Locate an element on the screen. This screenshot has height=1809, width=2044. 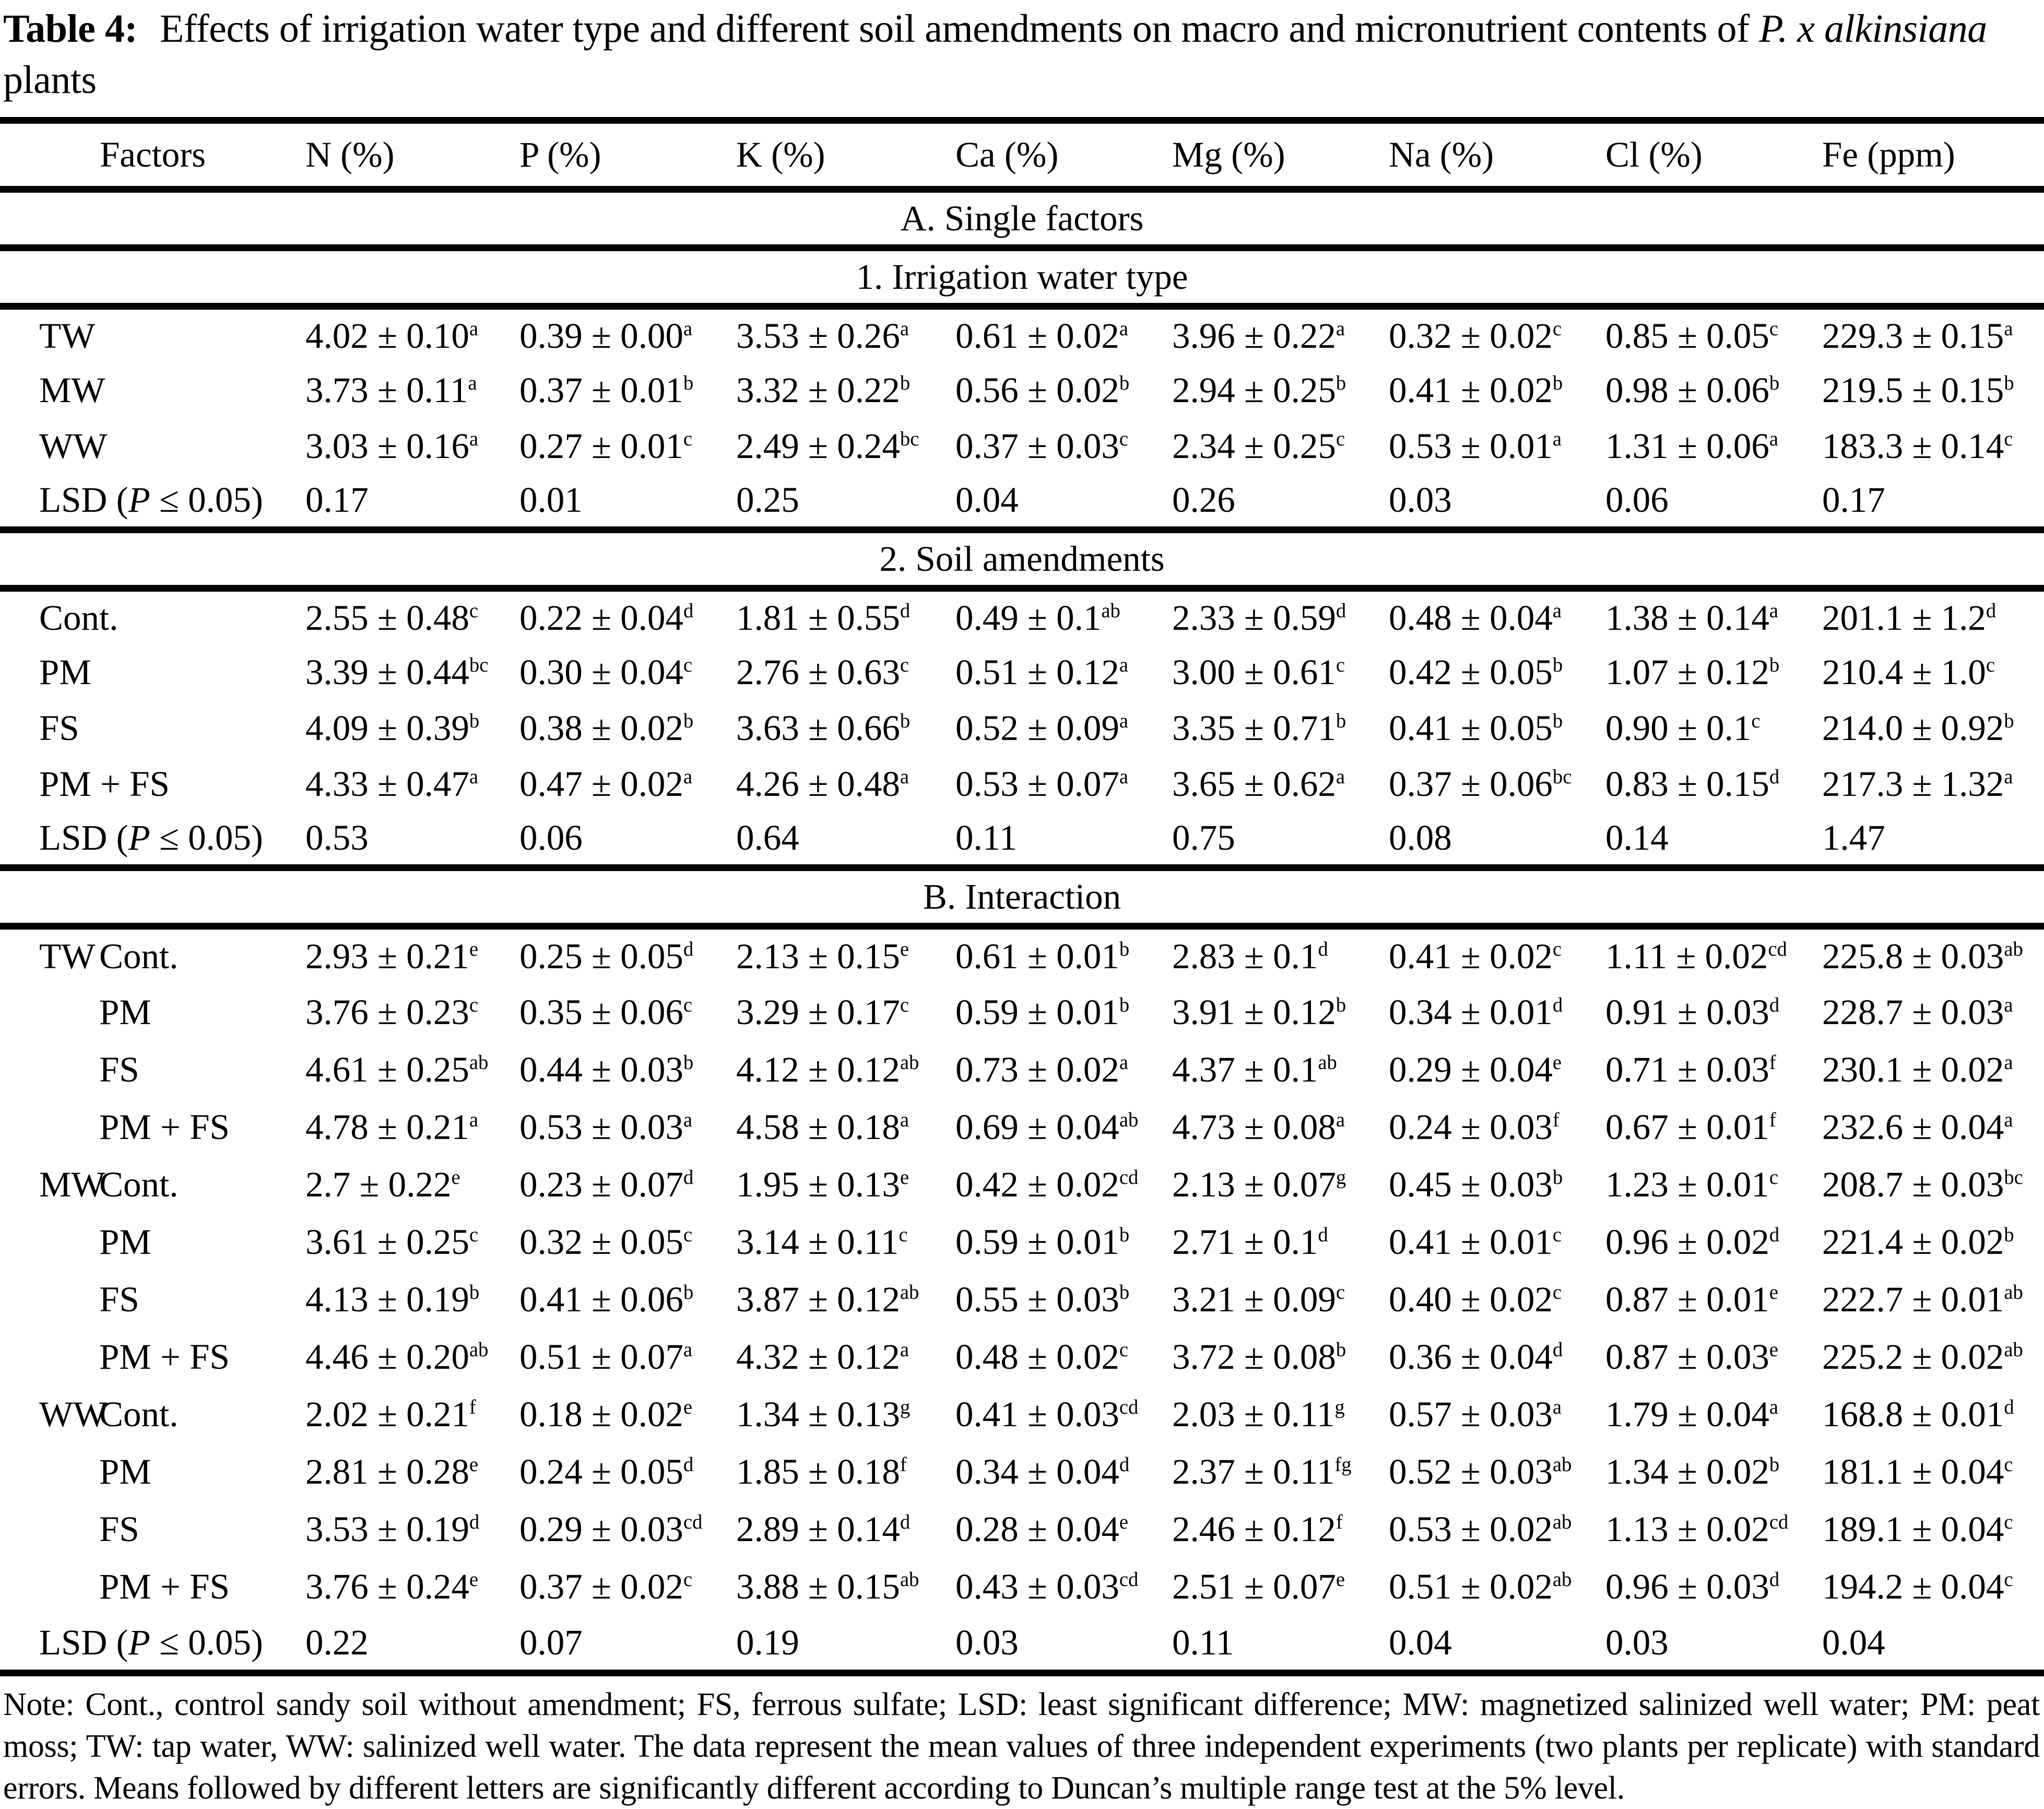
value-cell: 0.44 ± 0.03b is located at coordinates (627, 1070).